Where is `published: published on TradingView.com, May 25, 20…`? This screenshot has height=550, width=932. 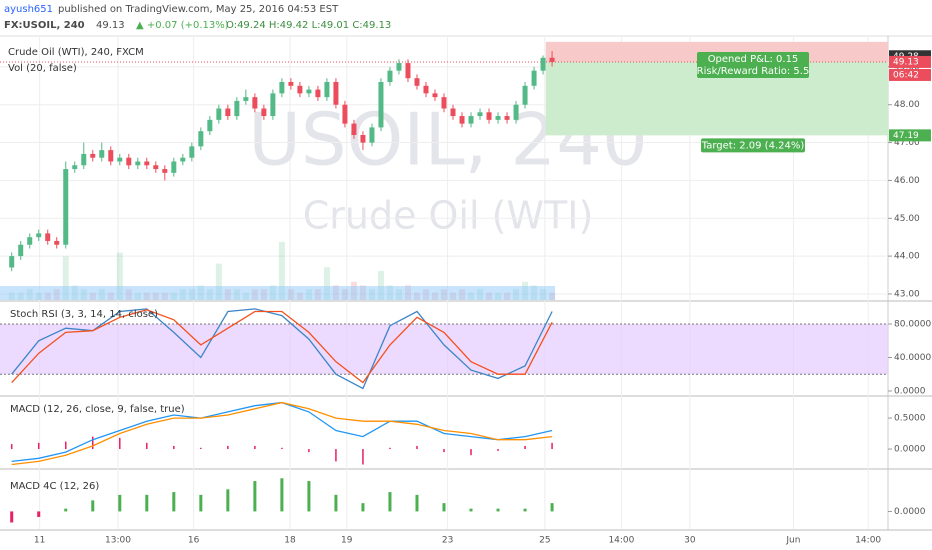 published: published on TradingView.com, May 25, 20… is located at coordinates (198, 9).